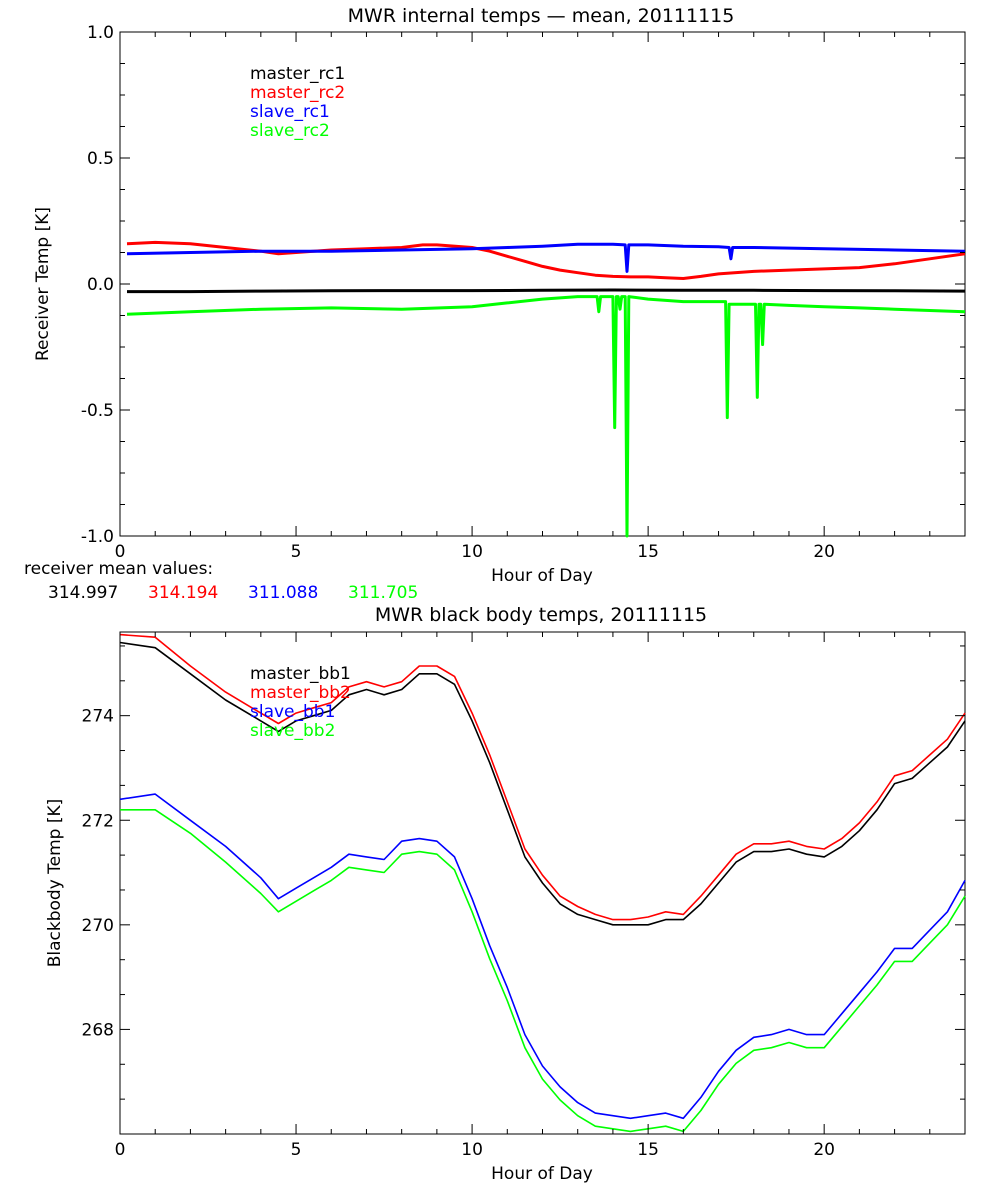 The width and height of the screenshot is (1000, 1200). What do you see at coordinates (383, 593) in the screenshot?
I see `receiver-mean-value: 311.705` at bounding box center [383, 593].